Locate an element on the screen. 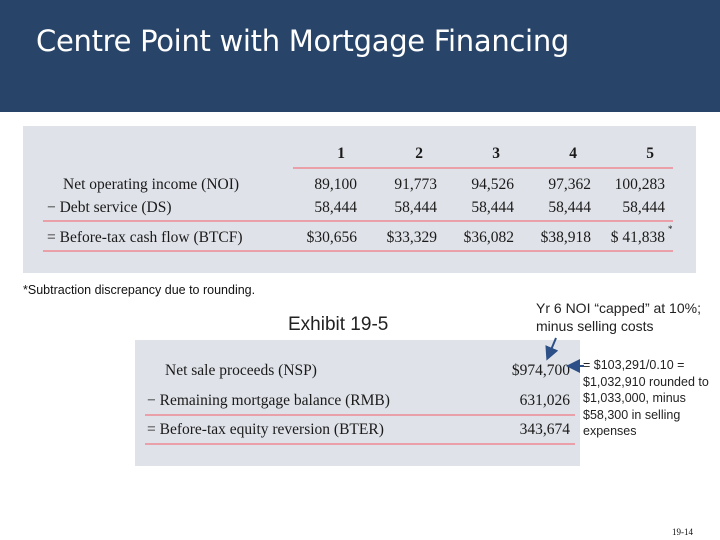 Image resolution: width=720 pixels, height=540 pixels. row-label: = Before-tax cash flow (BTCF) is located at coordinates (145, 237).